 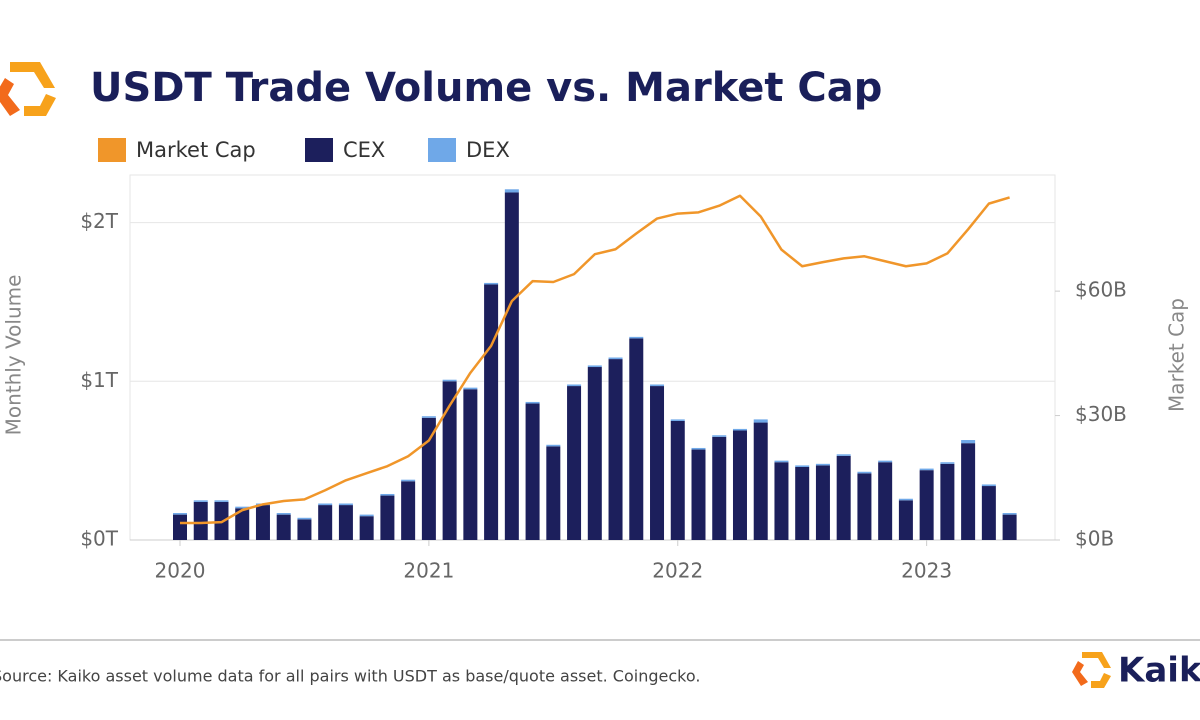 What do you see at coordinates (196, 150) in the screenshot?
I see `legend-label: Market Cap` at bounding box center [196, 150].